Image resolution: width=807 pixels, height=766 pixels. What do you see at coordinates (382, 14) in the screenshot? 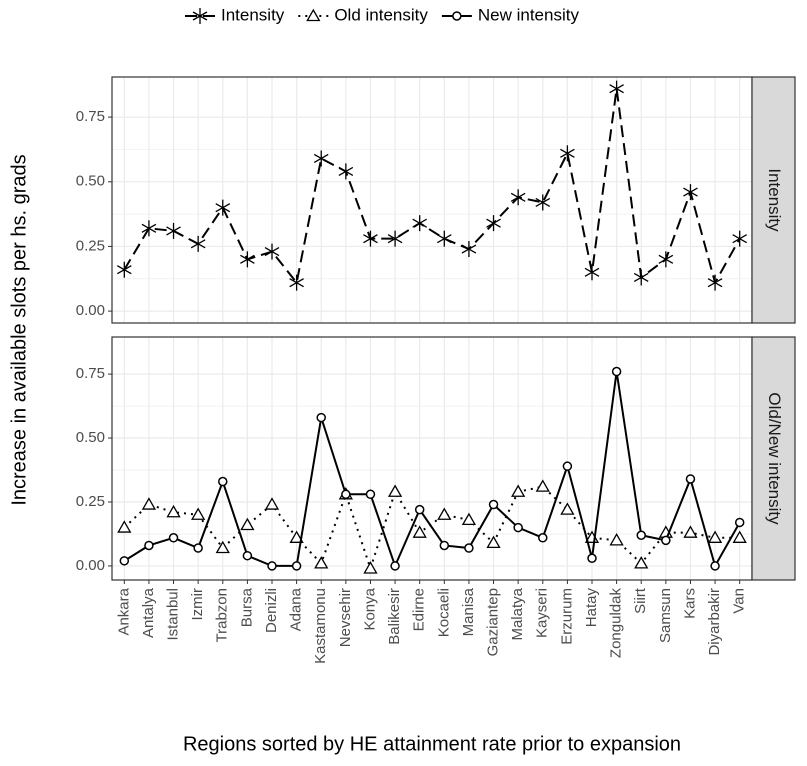
I see `legend: Intensity Old intensity New intensity` at bounding box center [382, 14].